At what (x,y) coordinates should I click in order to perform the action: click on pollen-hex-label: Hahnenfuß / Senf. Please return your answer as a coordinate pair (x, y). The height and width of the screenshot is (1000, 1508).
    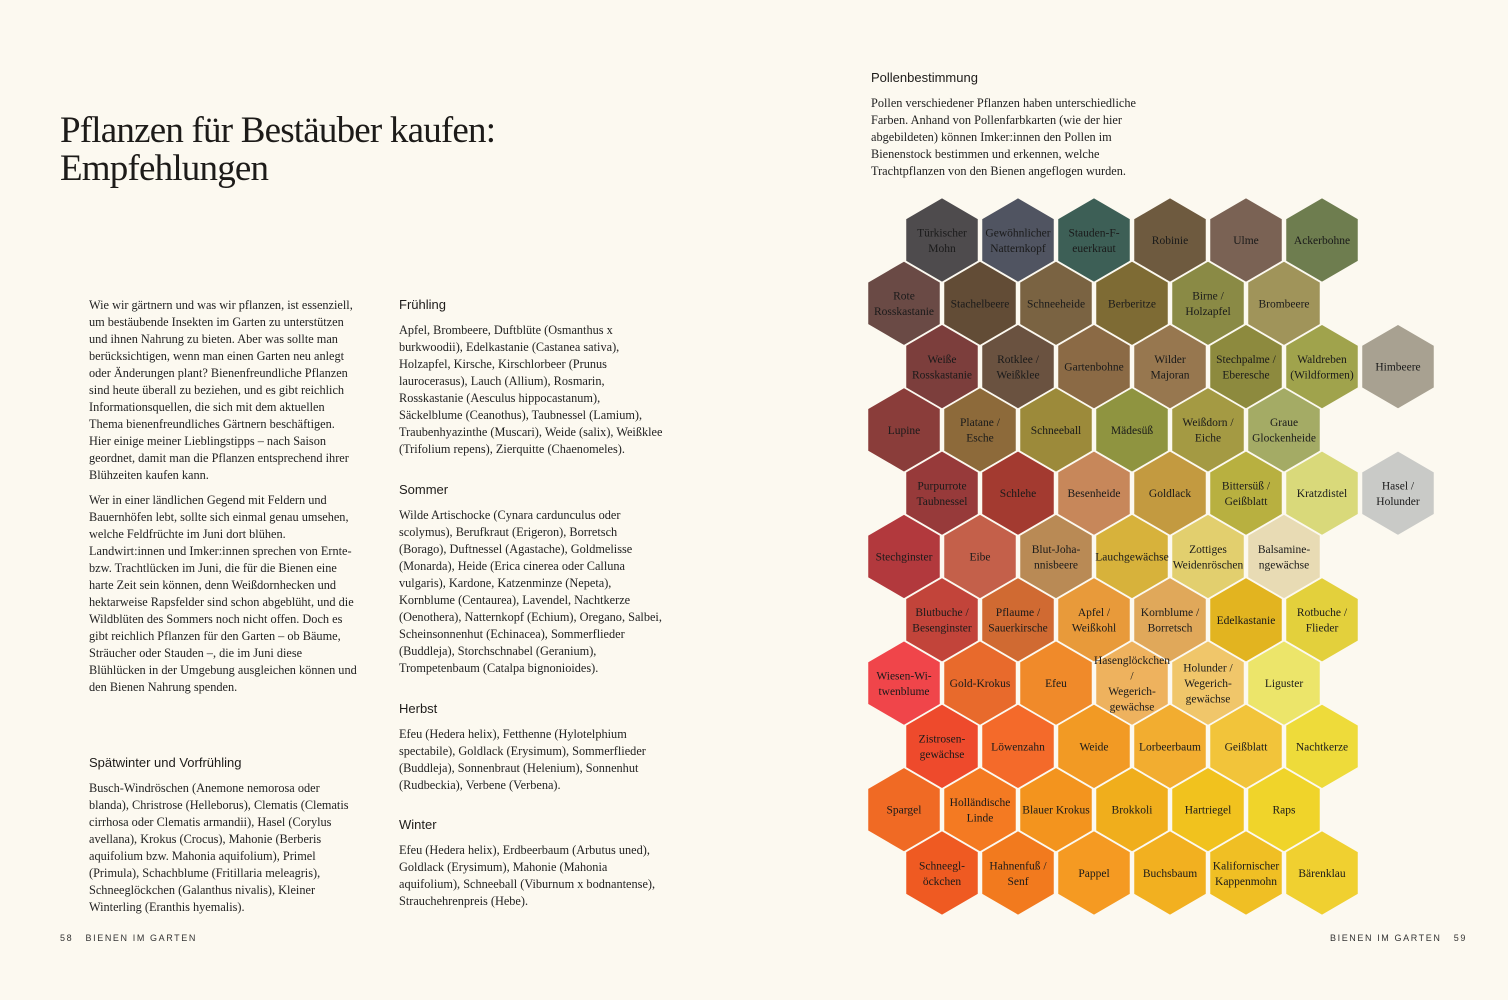
    Looking at the image, I should click on (1018, 874).